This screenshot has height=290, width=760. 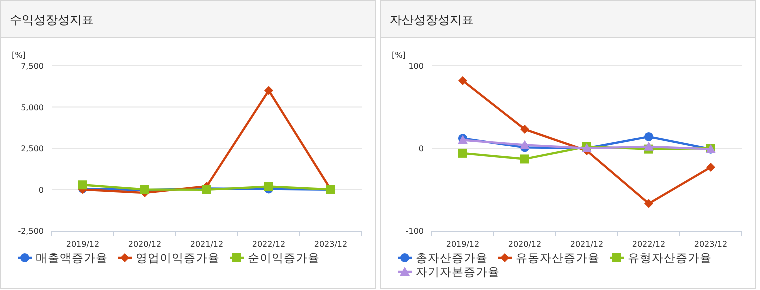 What do you see at coordinates (31, 231) in the screenshot?
I see `y-tick-label: -2,500` at bounding box center [31, 231].